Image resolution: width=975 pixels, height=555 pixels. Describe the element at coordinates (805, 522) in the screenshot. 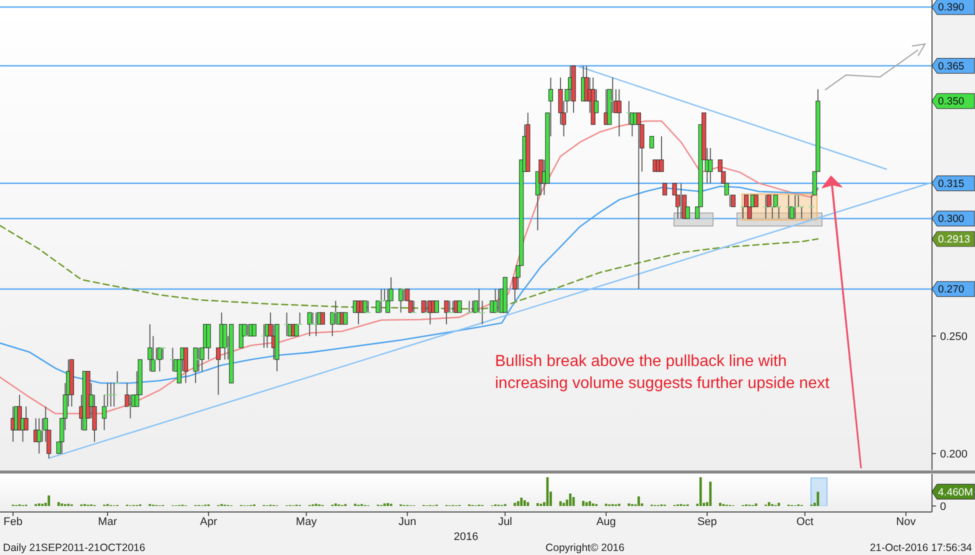

I see `x-tick-label: Oct` at that location.